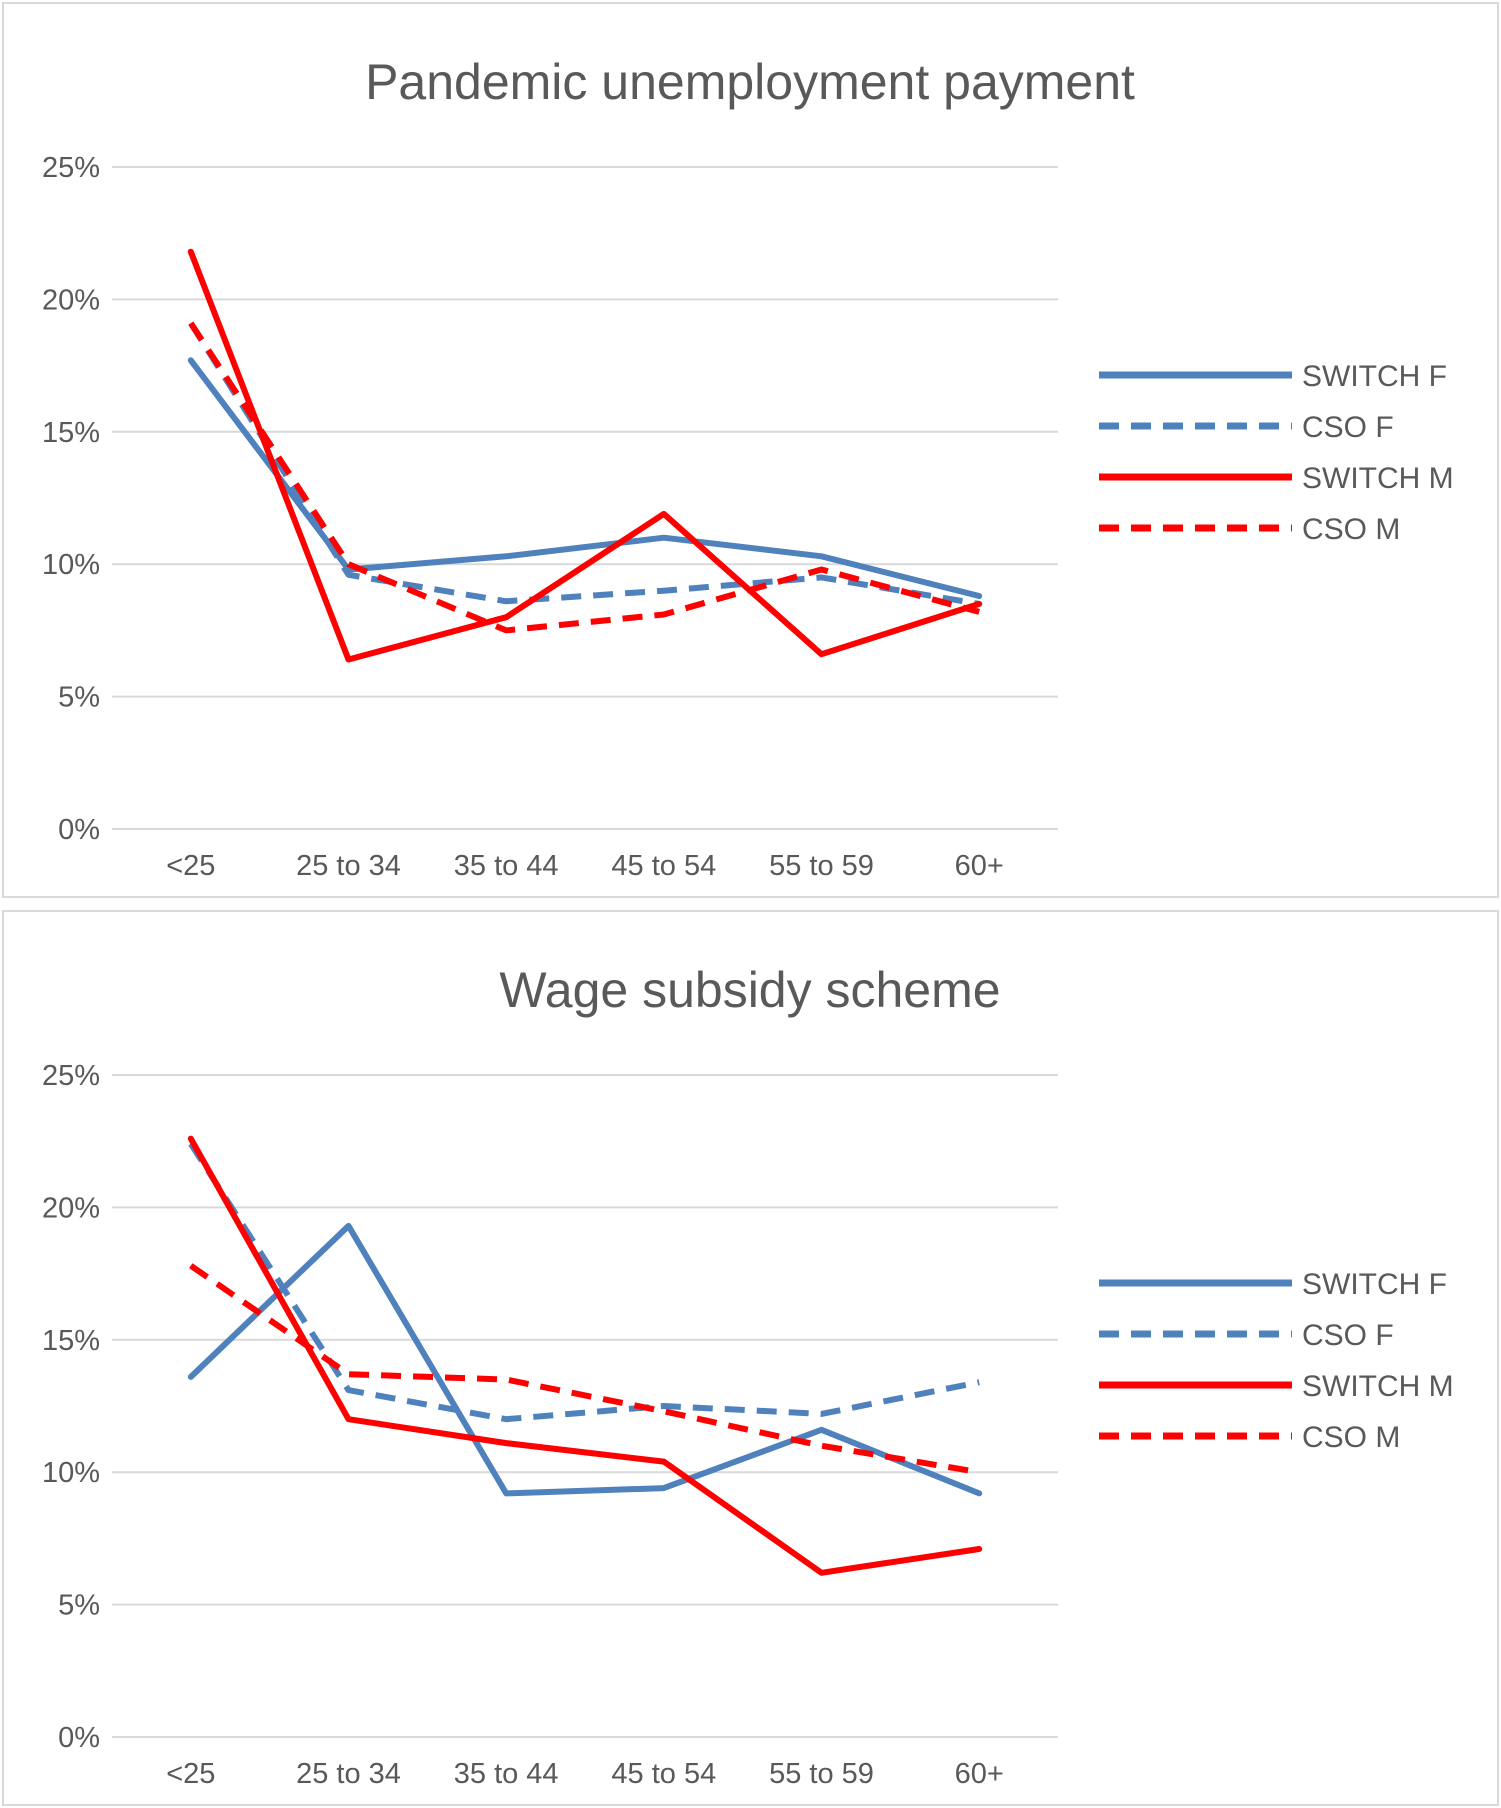  What do you see at coordinates (749, 990) in the screenshot?
I see `chart-title: Wage subsidy scheme` at bounding box center [749, 990].